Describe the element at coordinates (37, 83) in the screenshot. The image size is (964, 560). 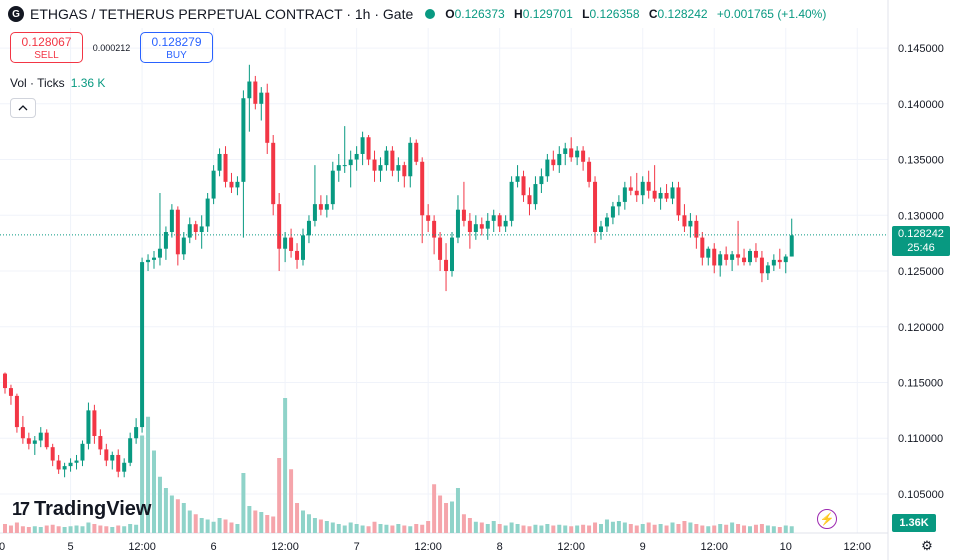
I see `volume-legend-label: Vol · Ticks` at that location.